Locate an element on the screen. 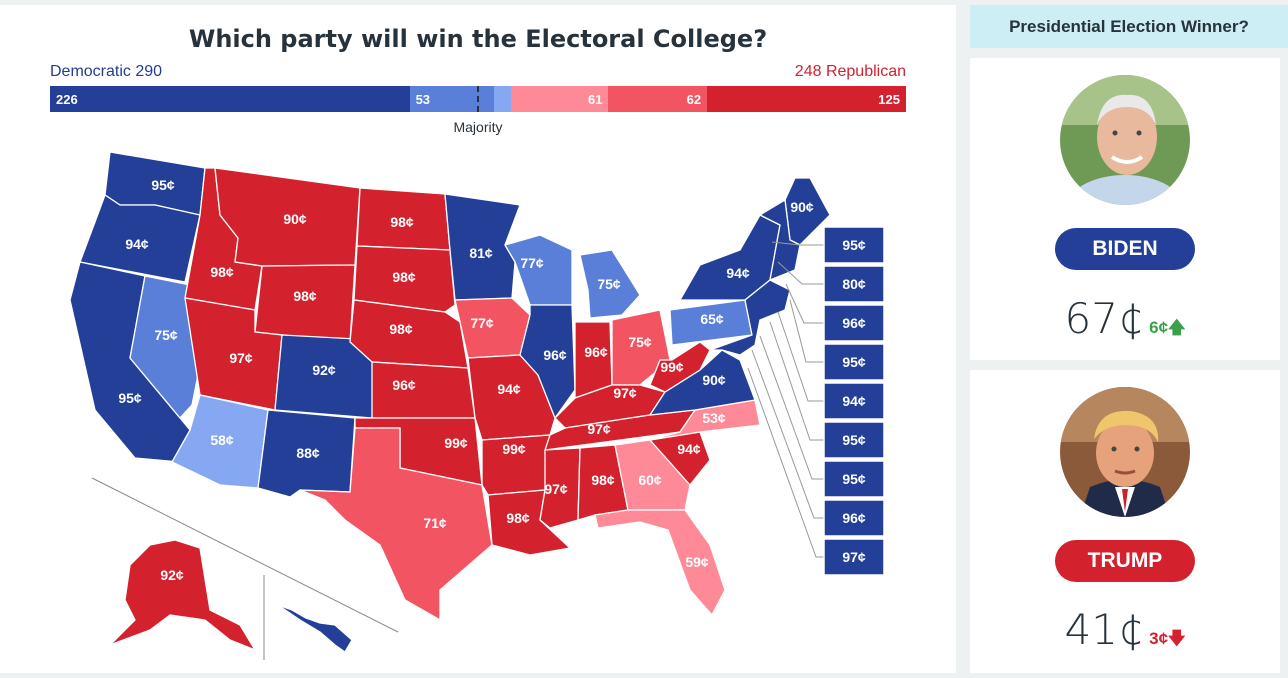 The image size is (1288, 678). candidate-card-biden: BIDEN 67¢ 6¢🡅 is located at coordinates (1125, 209).